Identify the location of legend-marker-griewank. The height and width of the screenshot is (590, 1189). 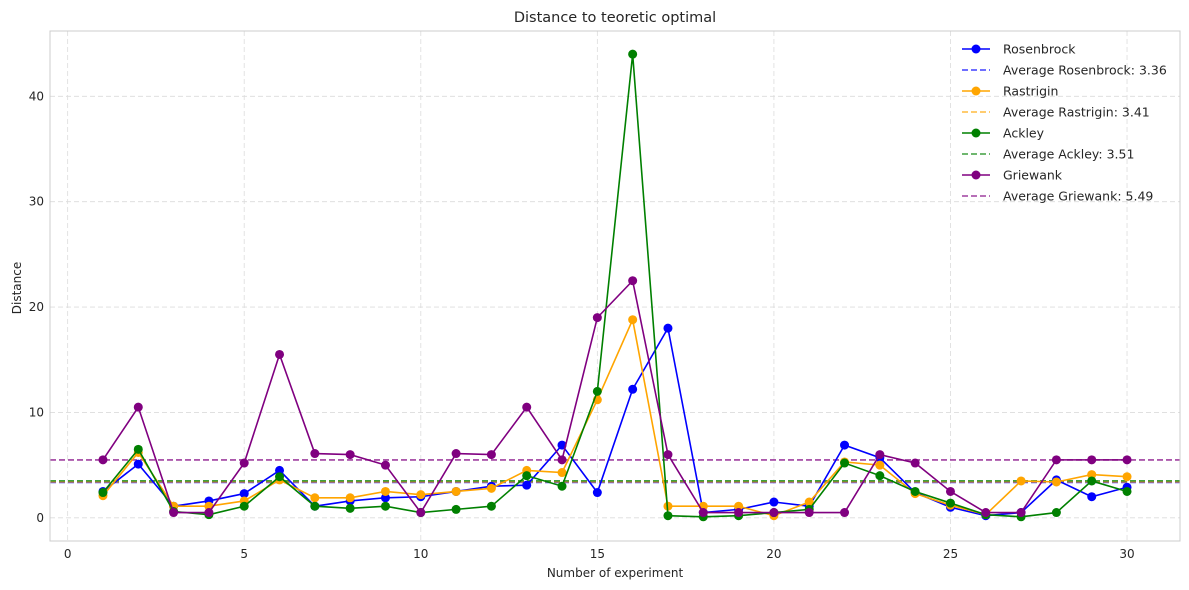
(976, 175).